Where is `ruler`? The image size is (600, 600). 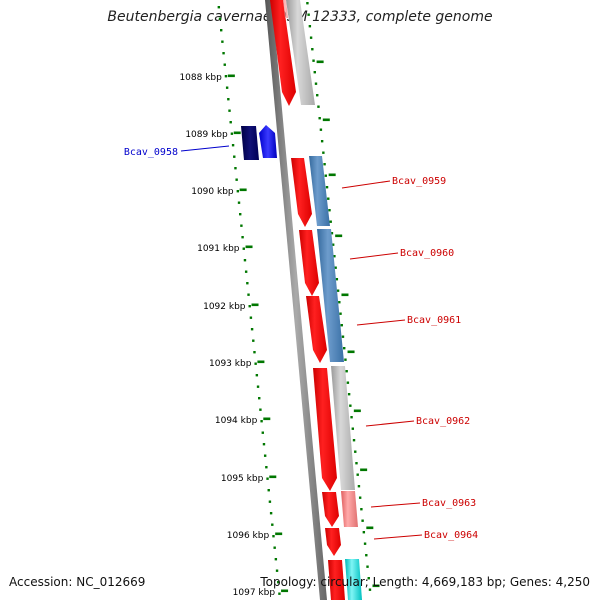 ruler is located at coordinates (253, 300).